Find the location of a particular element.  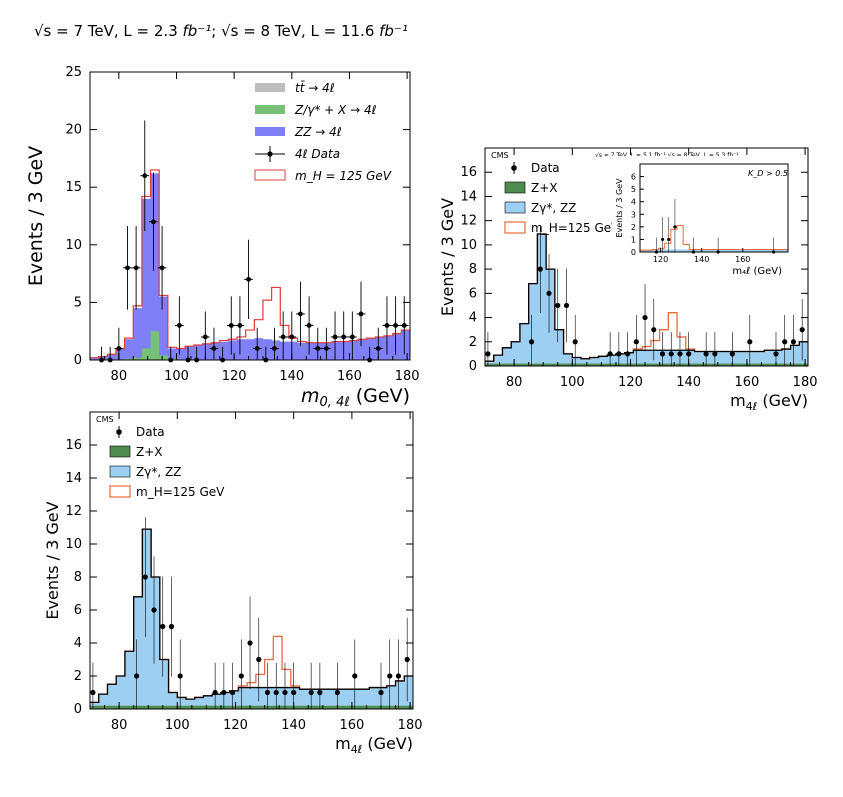

top-left-x-tick-label: 80 is located at coordinates (119, 376).